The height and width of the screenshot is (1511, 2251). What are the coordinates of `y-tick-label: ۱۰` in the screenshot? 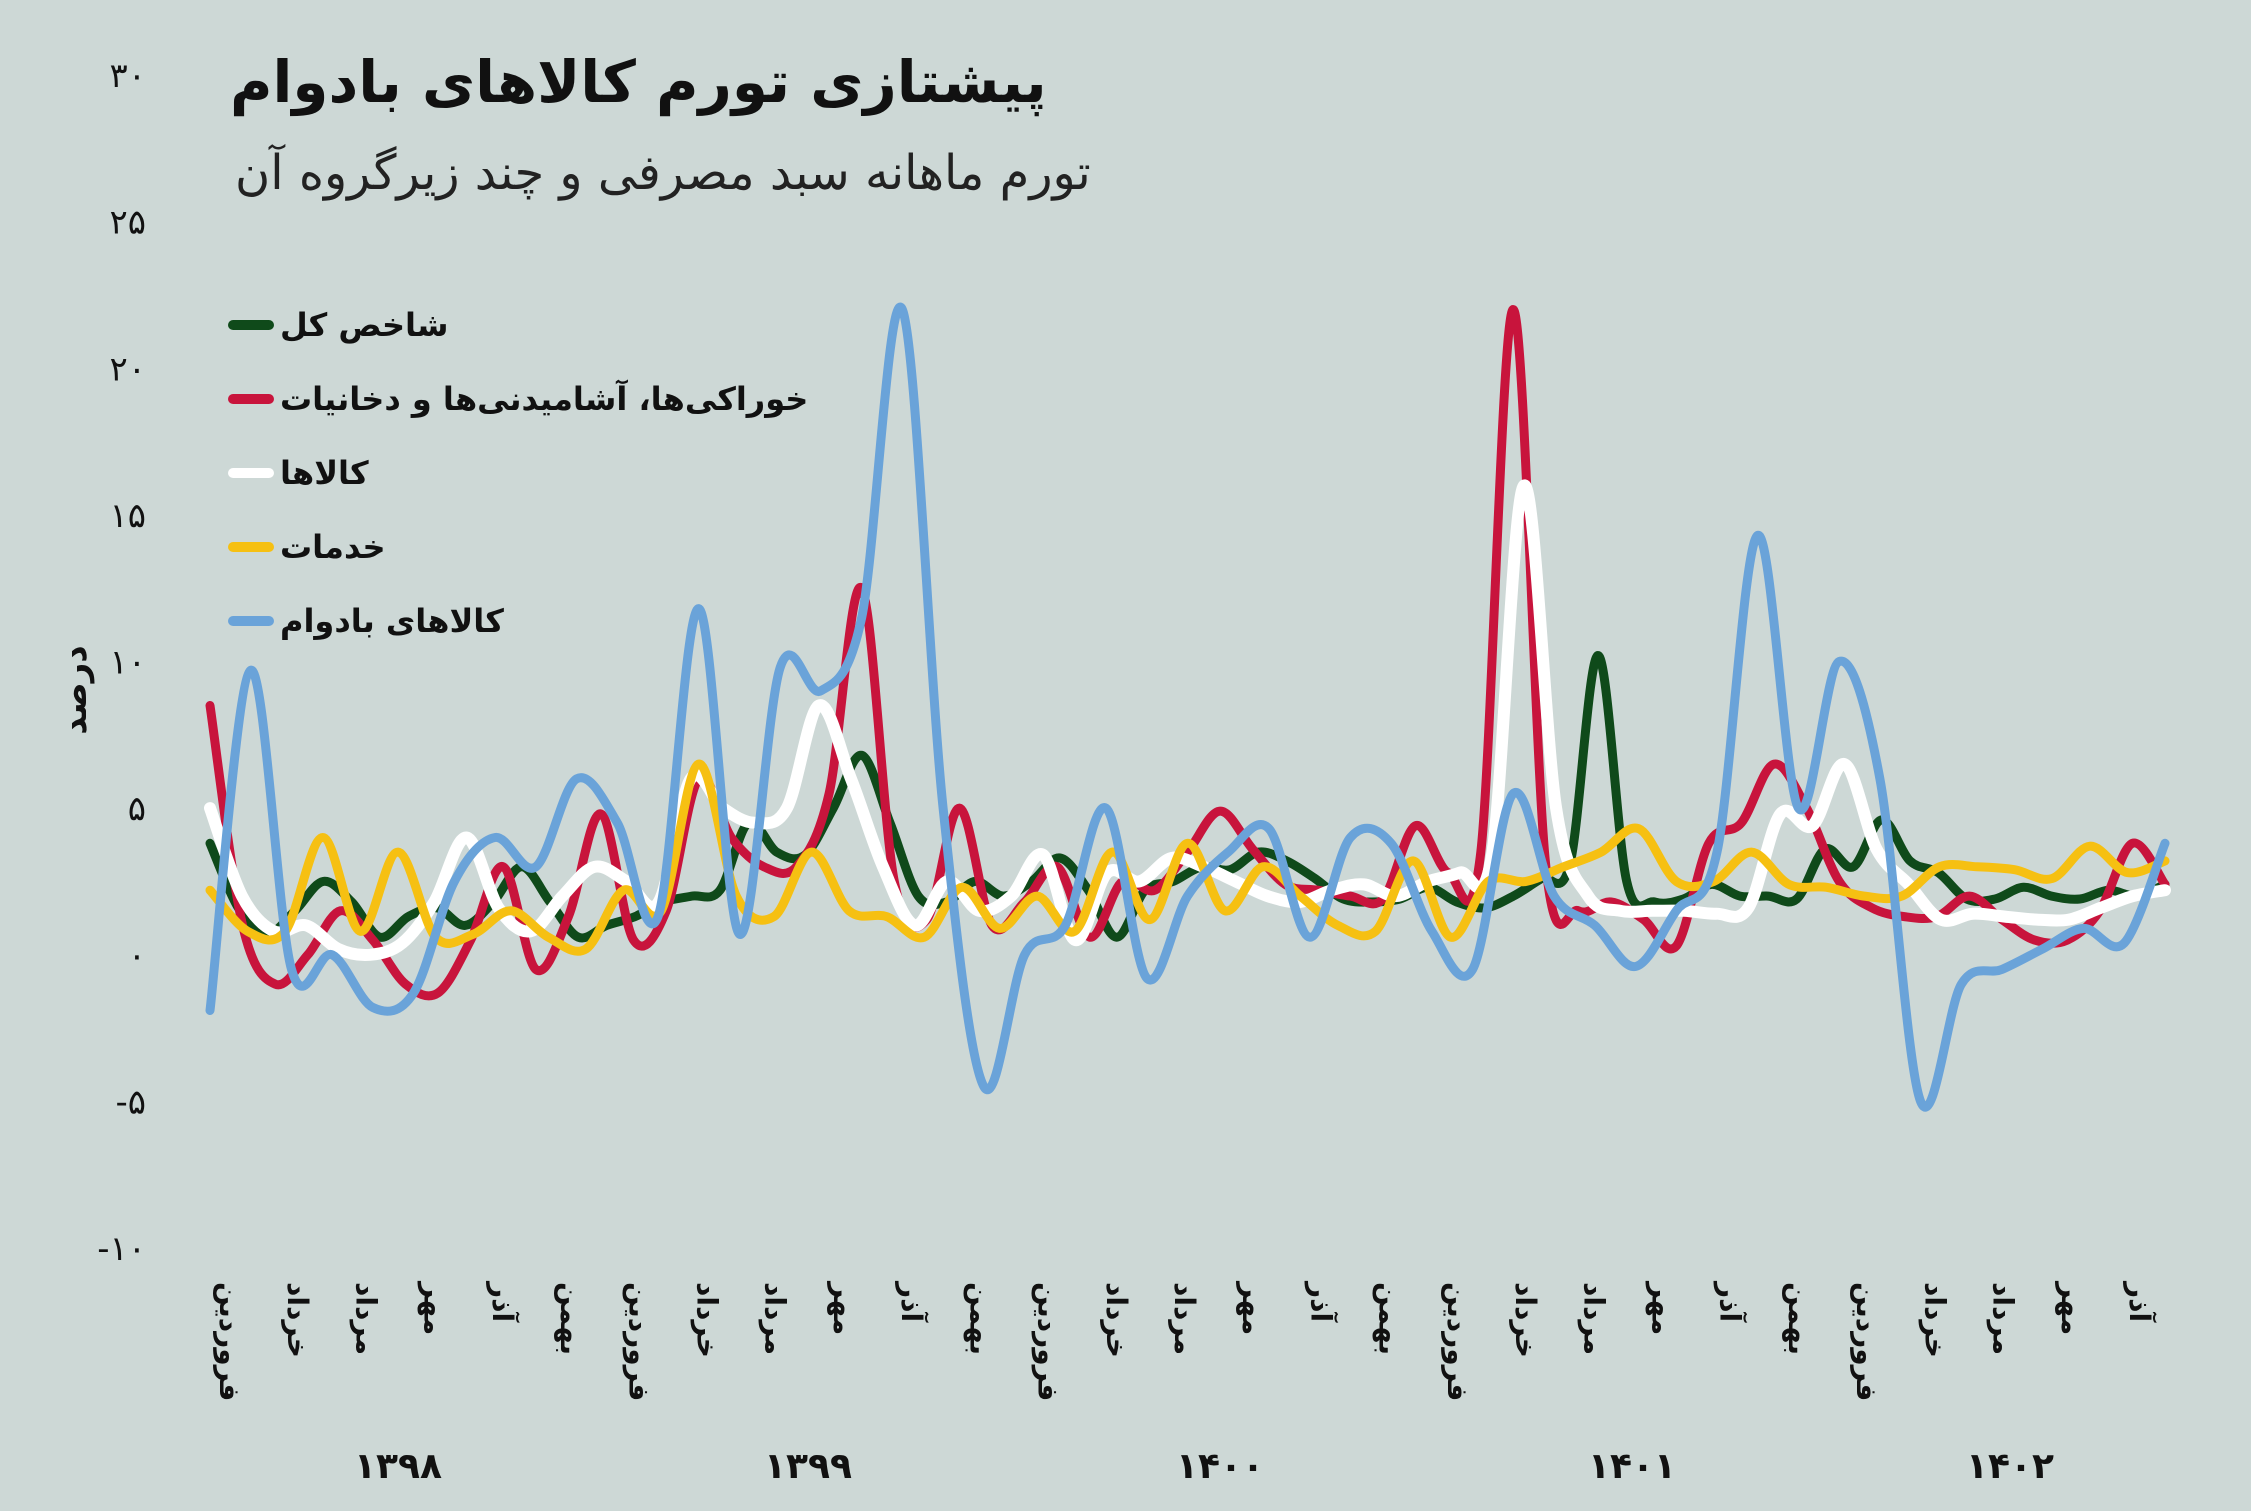 It's located at (127, 663).